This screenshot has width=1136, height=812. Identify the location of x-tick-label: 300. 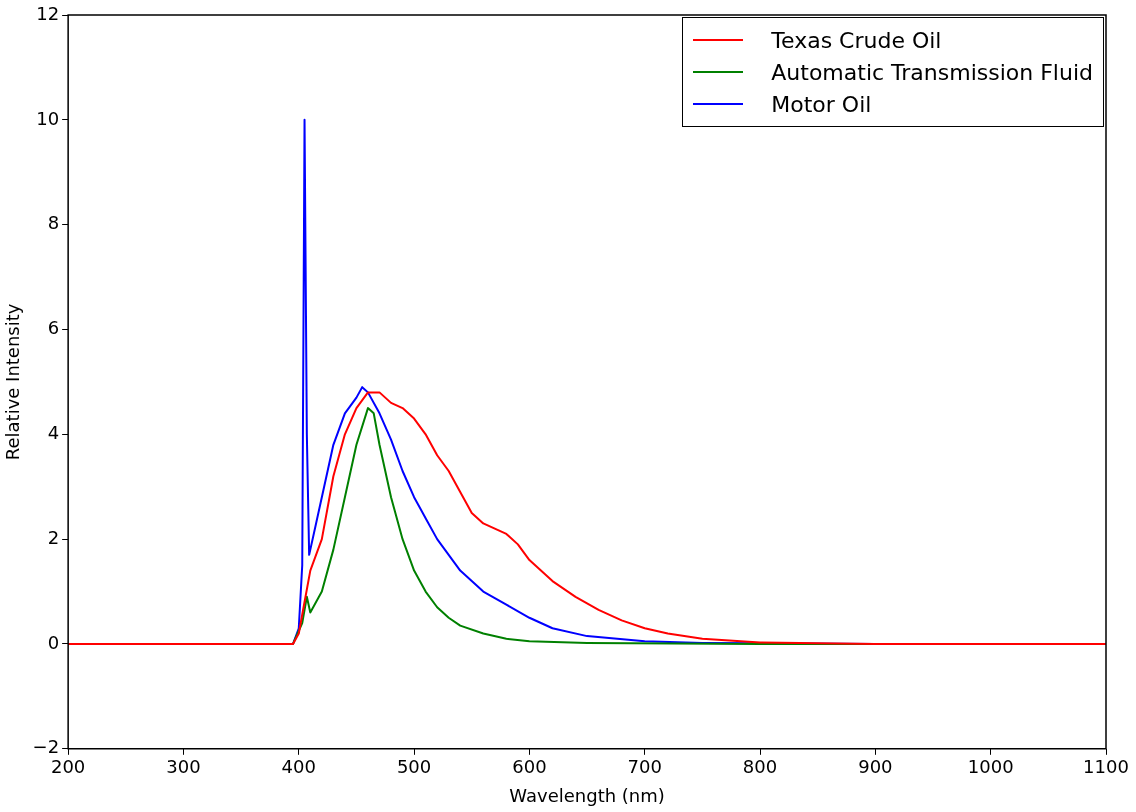
(183, 767).